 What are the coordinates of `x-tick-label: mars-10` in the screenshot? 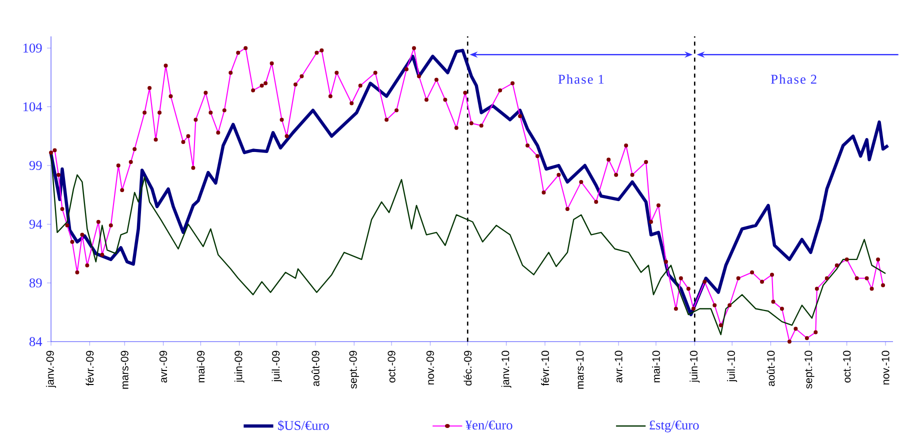 It's located at (580, 369).